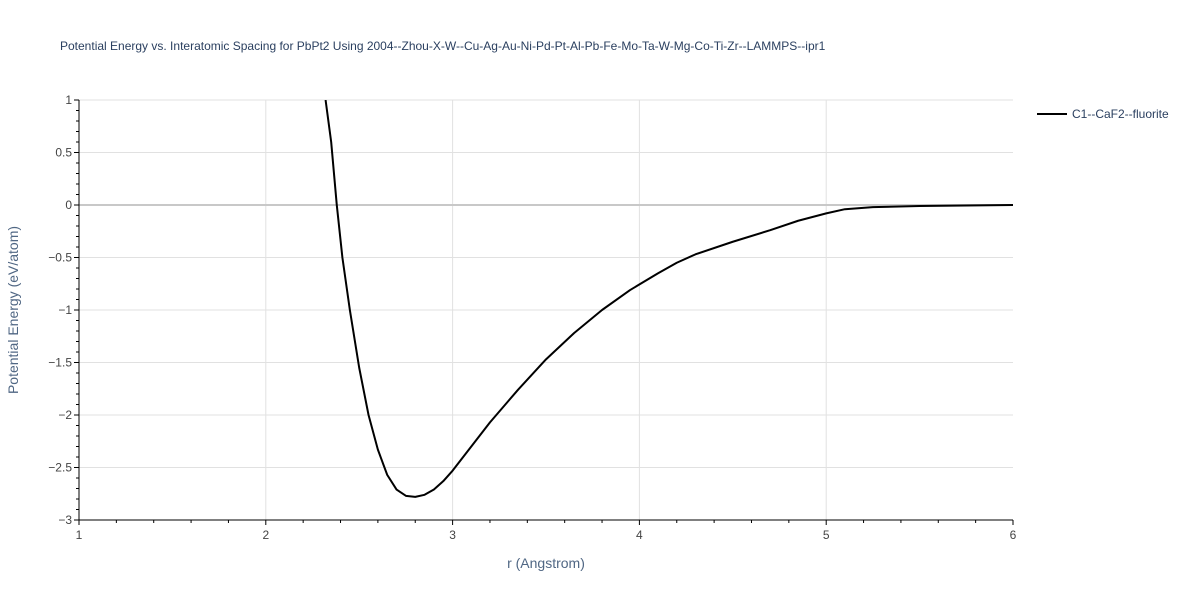  What do you see at coordinates (826, 535) in the screenshot?
I see `x-tick-label: 5` at bounding box center [826, 535].